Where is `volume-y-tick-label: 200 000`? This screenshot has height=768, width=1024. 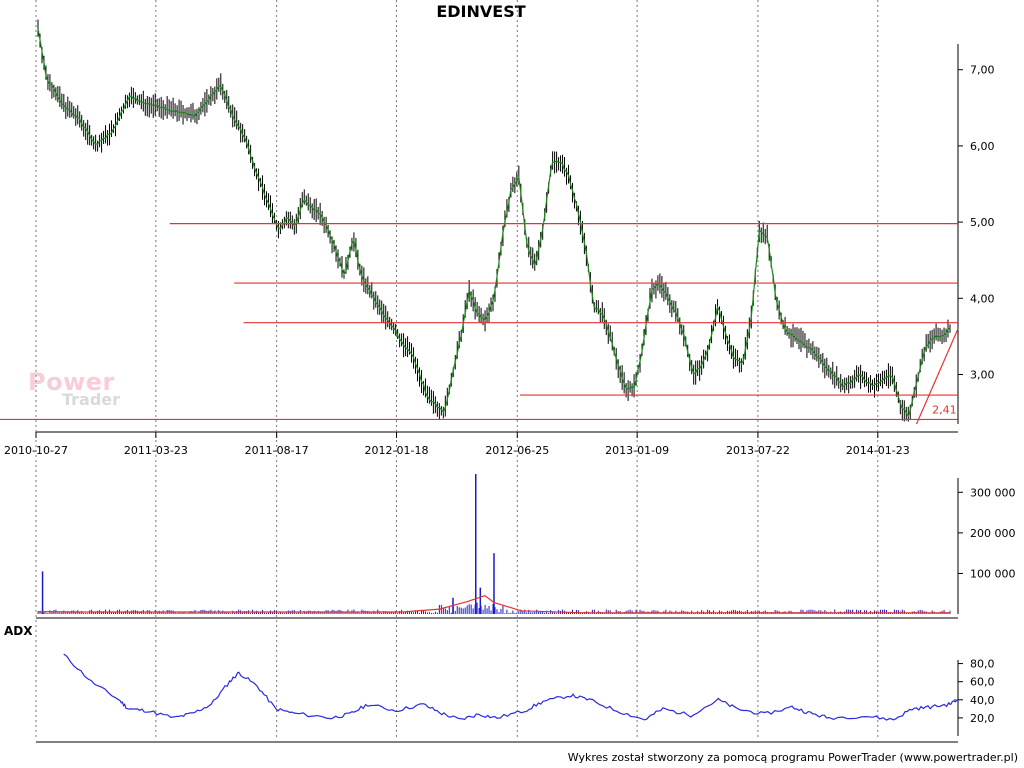
volume-y-tick-label: 200 000 is located at coordinates (993, 533).